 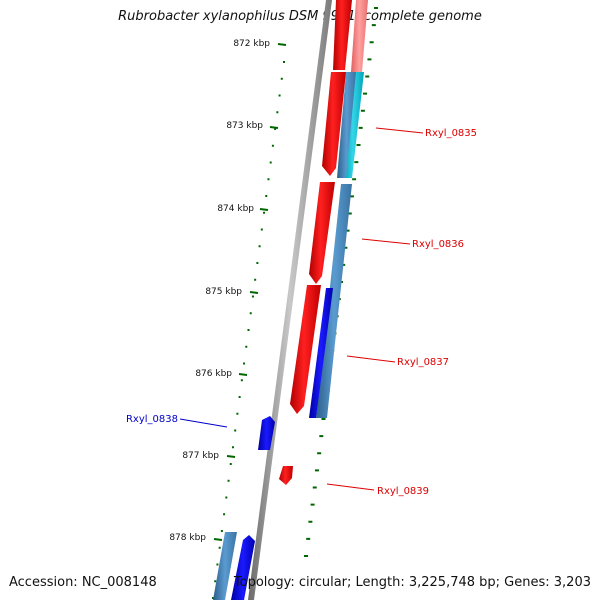 What do you see at coordinates (251, 44) in the screenshot?
I see `tick-label-872: 872 kbp` at bounding box center [251, 44].